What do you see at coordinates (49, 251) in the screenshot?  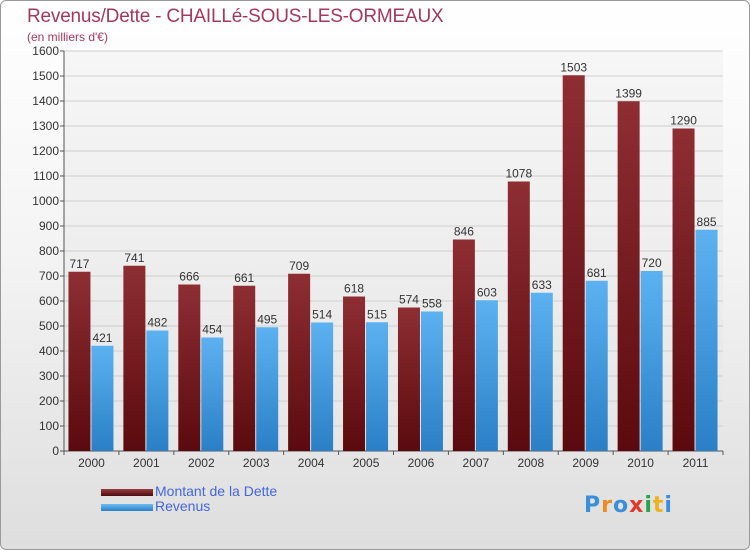 I see `y-tick-label: 800` at bounding box center [49, 251].